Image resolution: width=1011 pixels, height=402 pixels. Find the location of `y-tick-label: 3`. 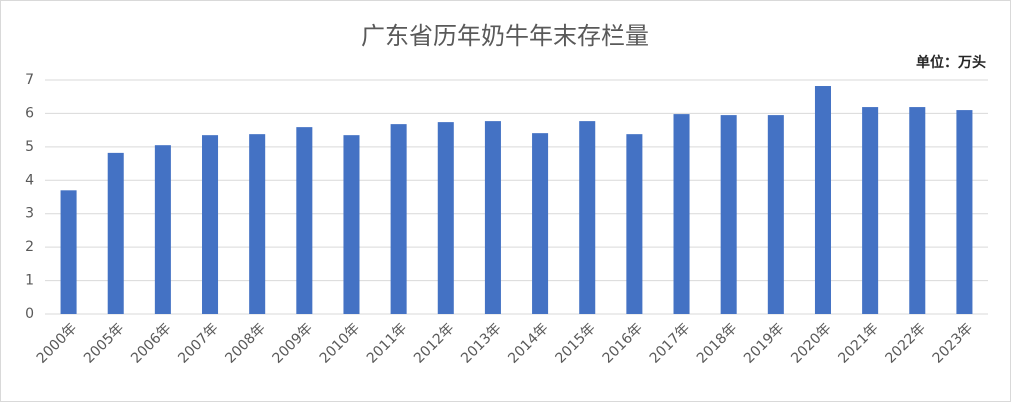

y-tick-label: 3 is located at coordinates (29, 214).